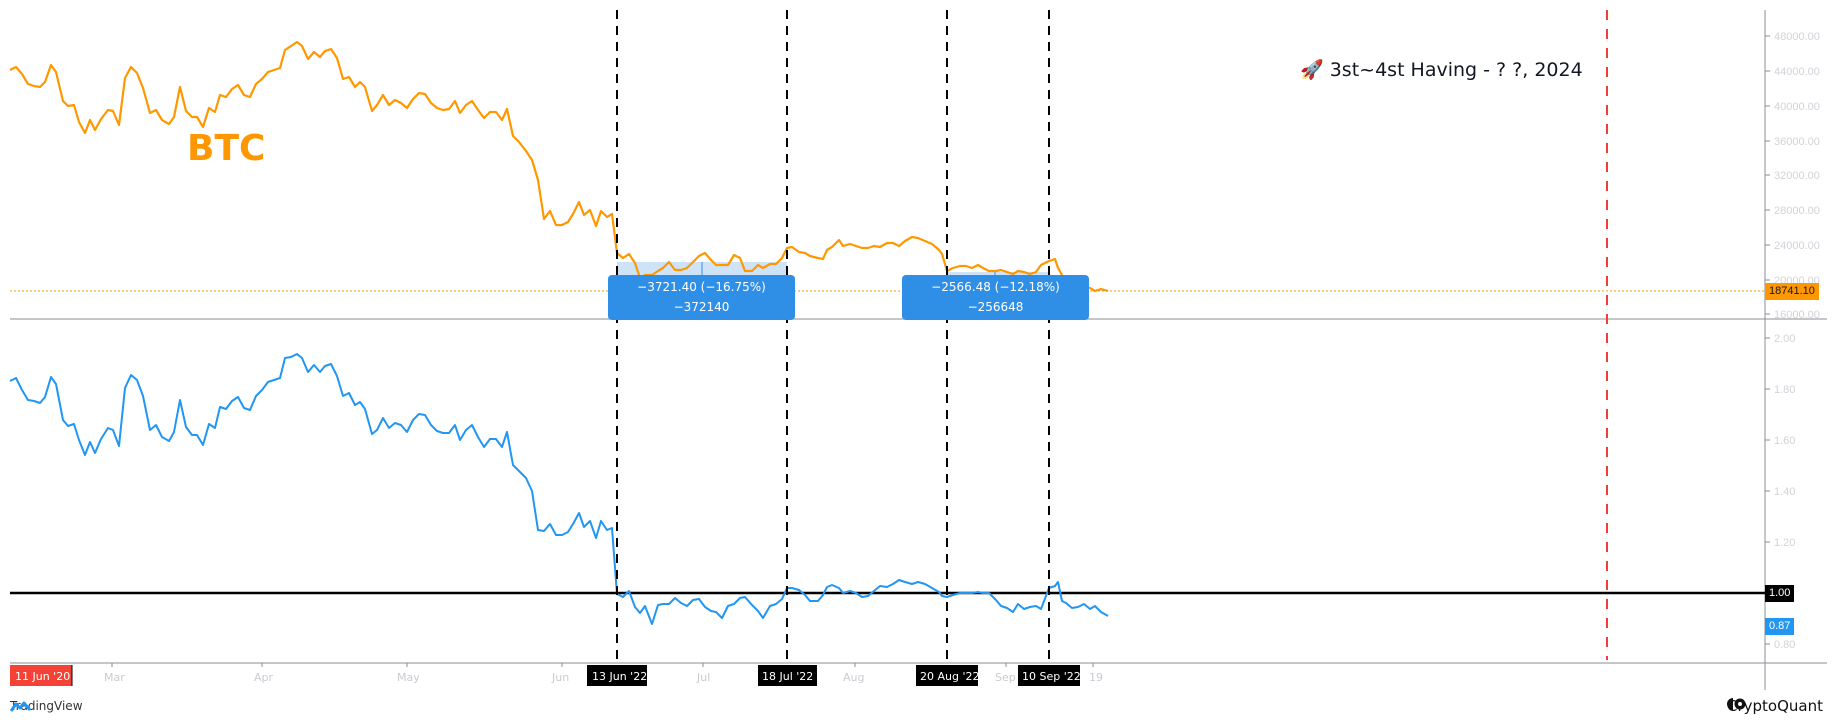  I want to click on time-marker-start: 11 Jun '20, so click(41, 675).